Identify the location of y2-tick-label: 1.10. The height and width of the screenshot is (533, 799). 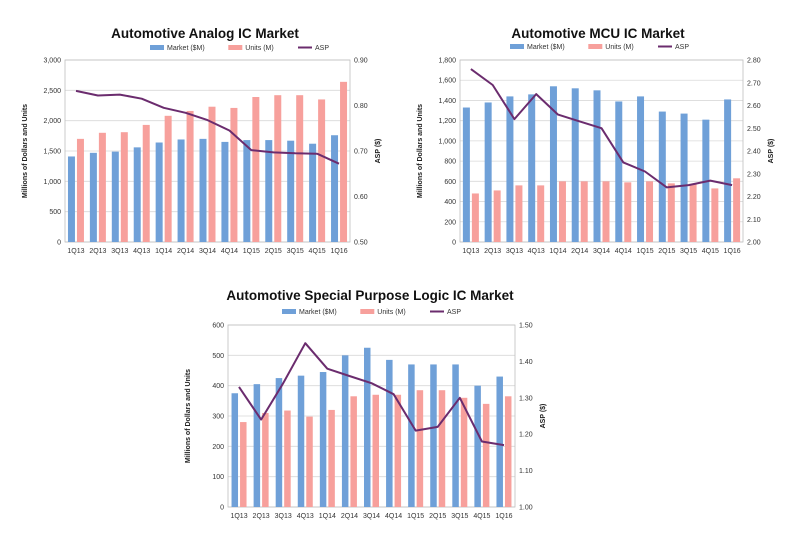
(526, 471).